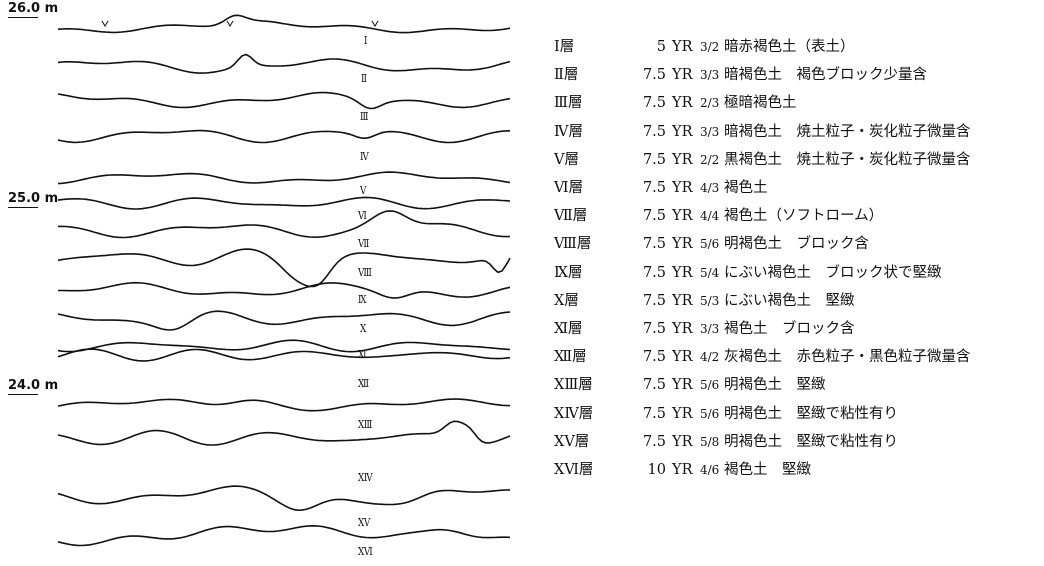 The image size is (1044, 566). What do you see at coordinates (362, 299) in the screenshot?
I see `layer-label-9: Ⅸ` at bounding box center [362, 299].